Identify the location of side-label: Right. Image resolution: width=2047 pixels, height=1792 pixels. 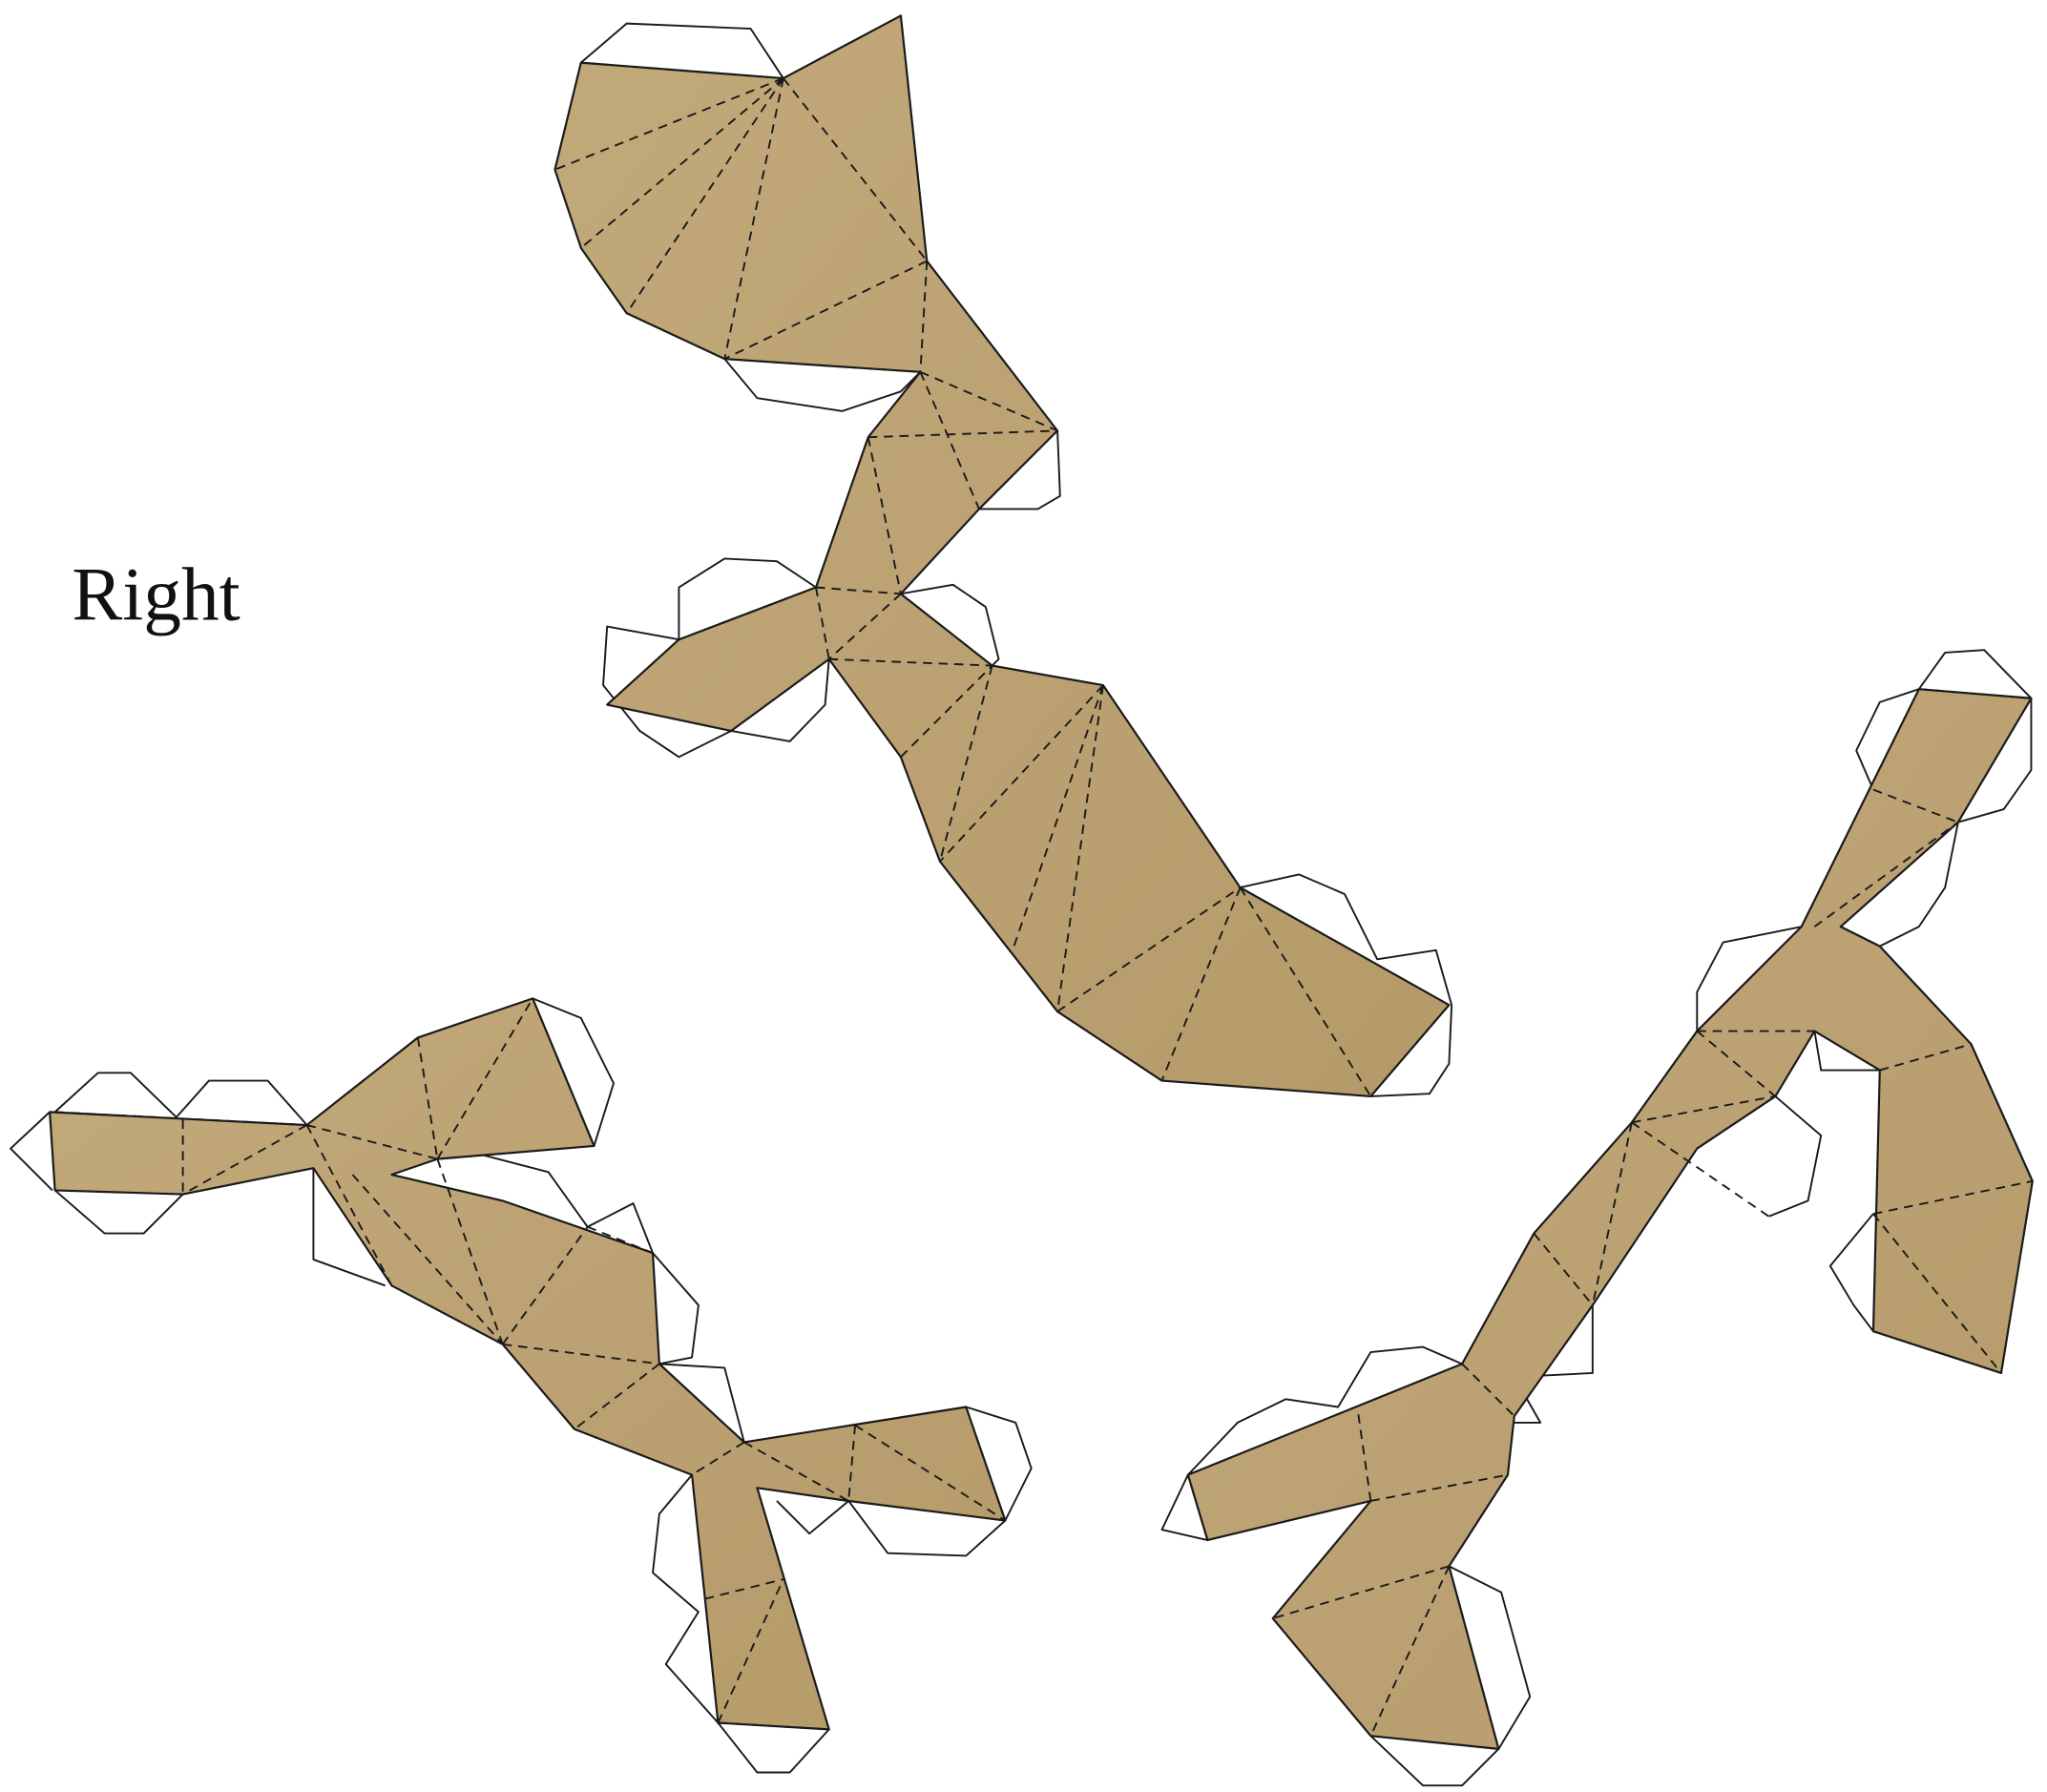
(156, 595).